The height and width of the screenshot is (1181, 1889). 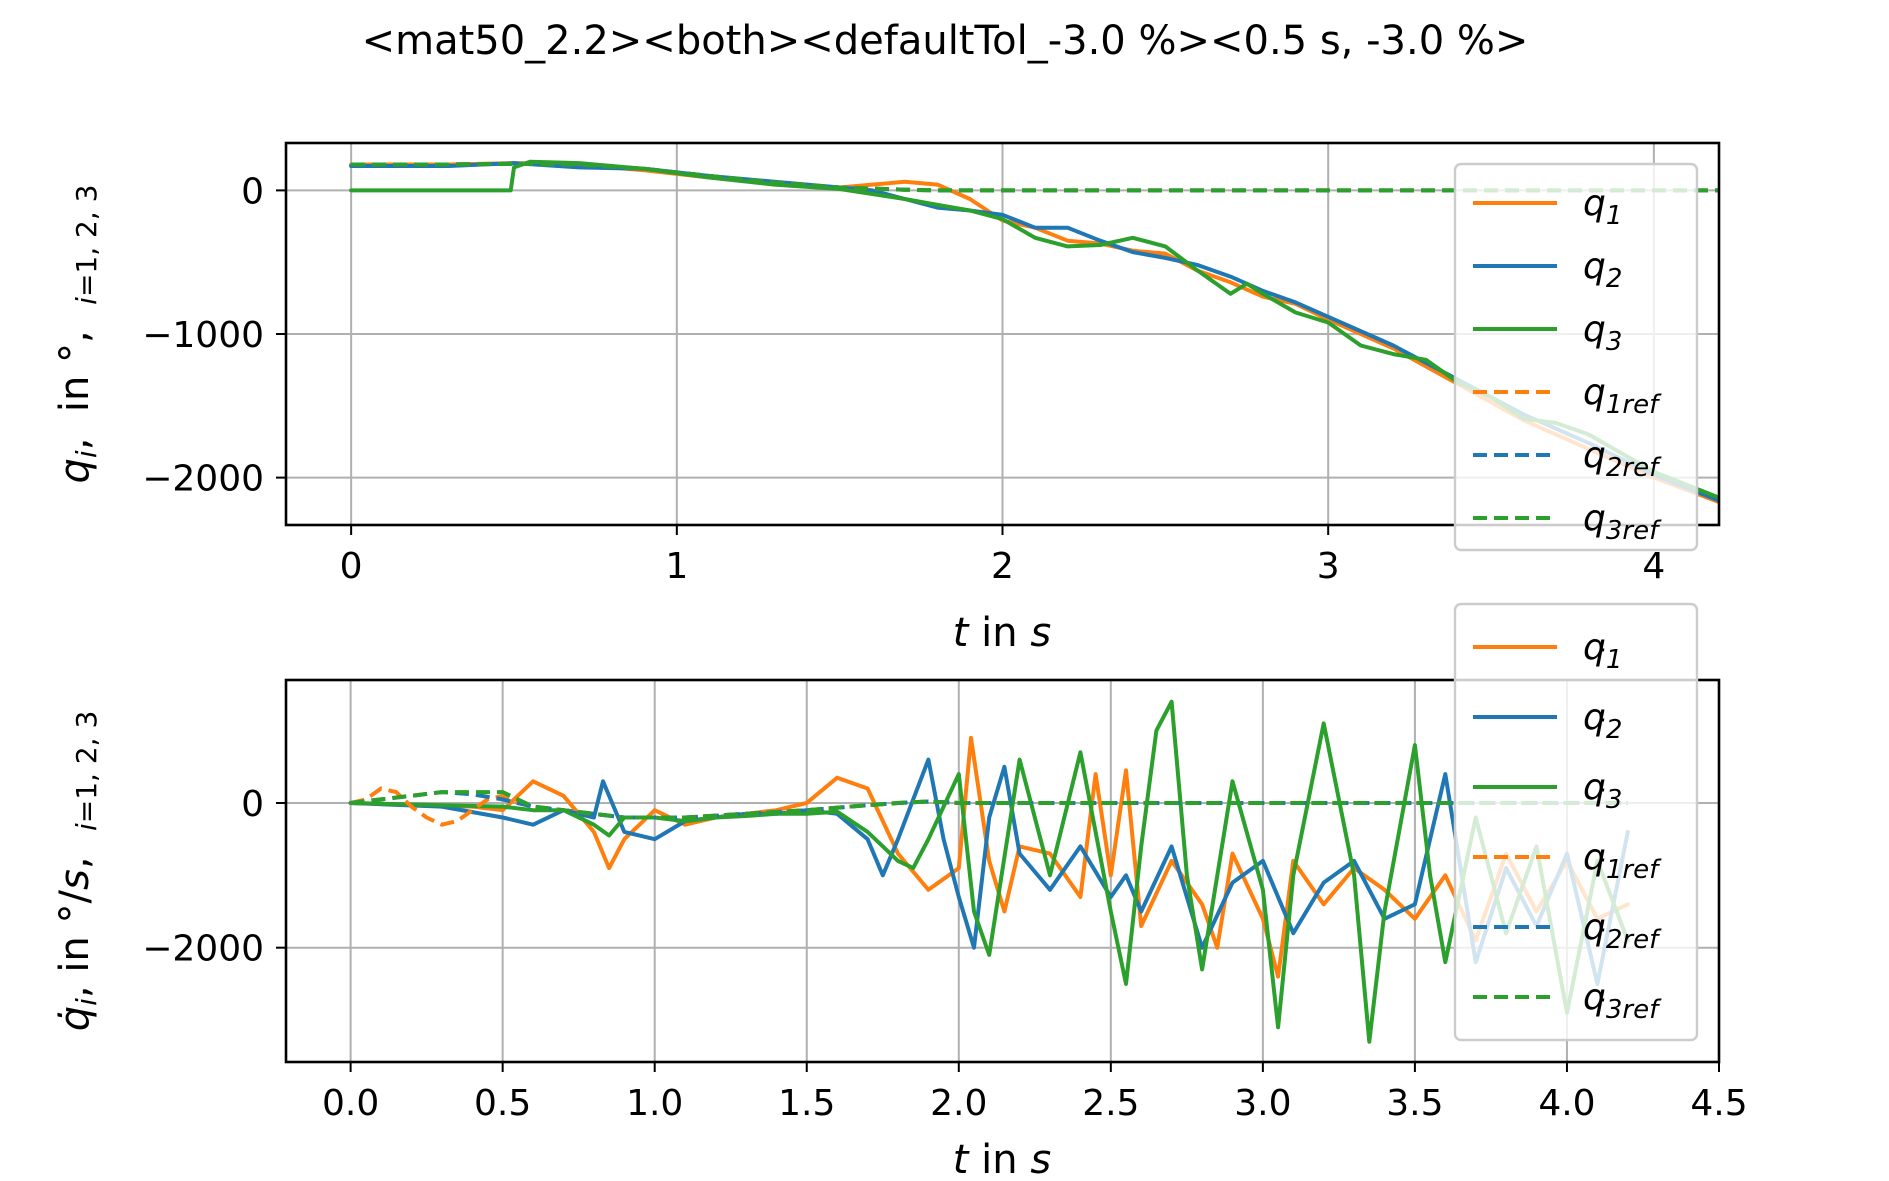 I want to click on bottom-legend-label: q̇3, so click(x=1602, y=791).